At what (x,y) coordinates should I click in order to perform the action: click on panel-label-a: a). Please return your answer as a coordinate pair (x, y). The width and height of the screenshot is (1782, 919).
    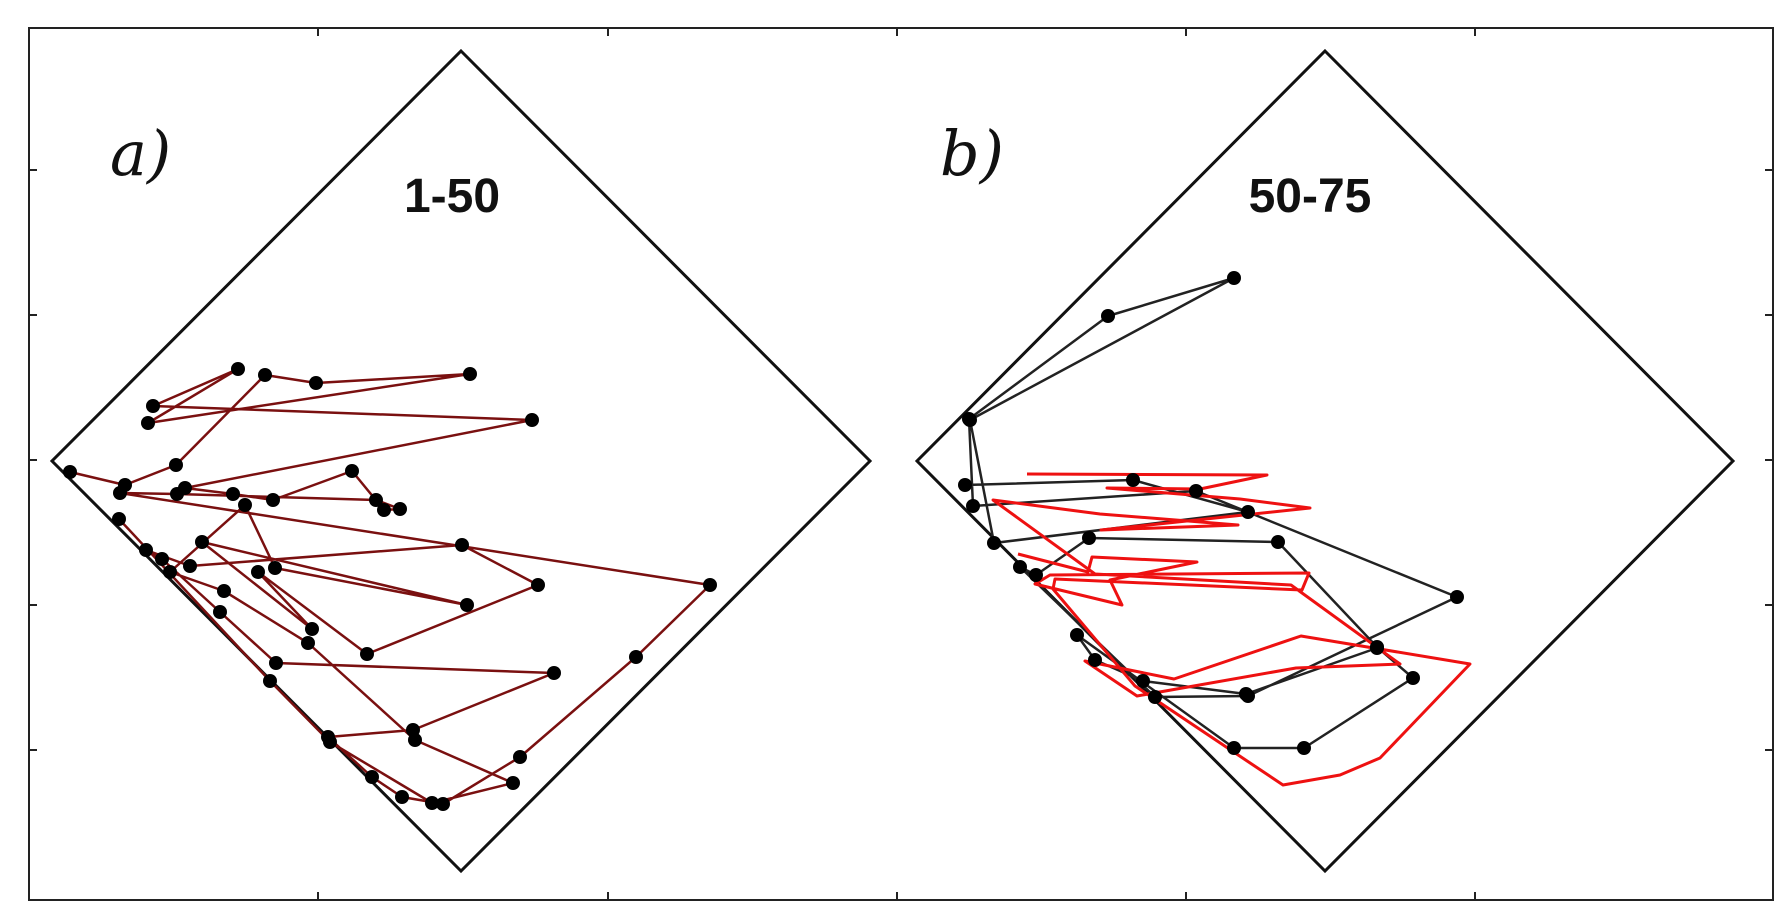
    Looking at the image, I should click on (140, 153).